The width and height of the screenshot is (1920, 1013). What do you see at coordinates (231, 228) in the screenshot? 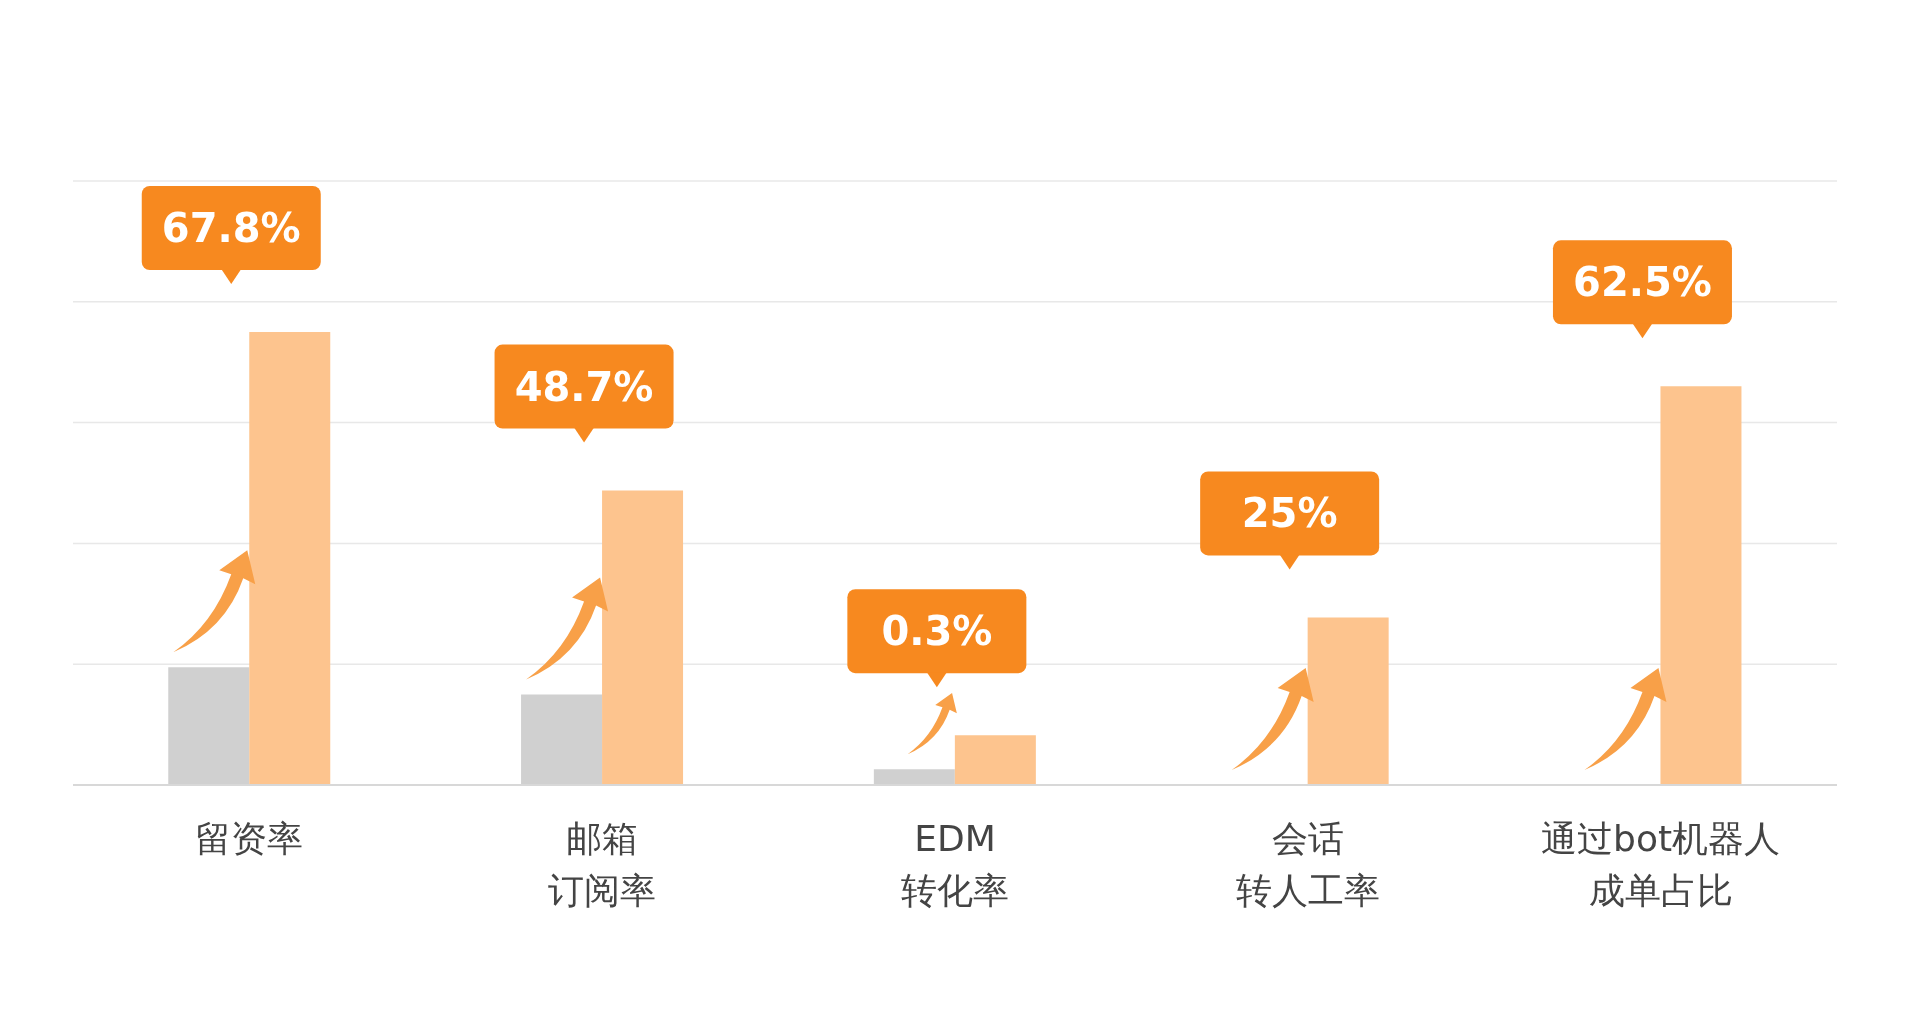
I see `text: 67.8%` at bounding box center [231, 228].